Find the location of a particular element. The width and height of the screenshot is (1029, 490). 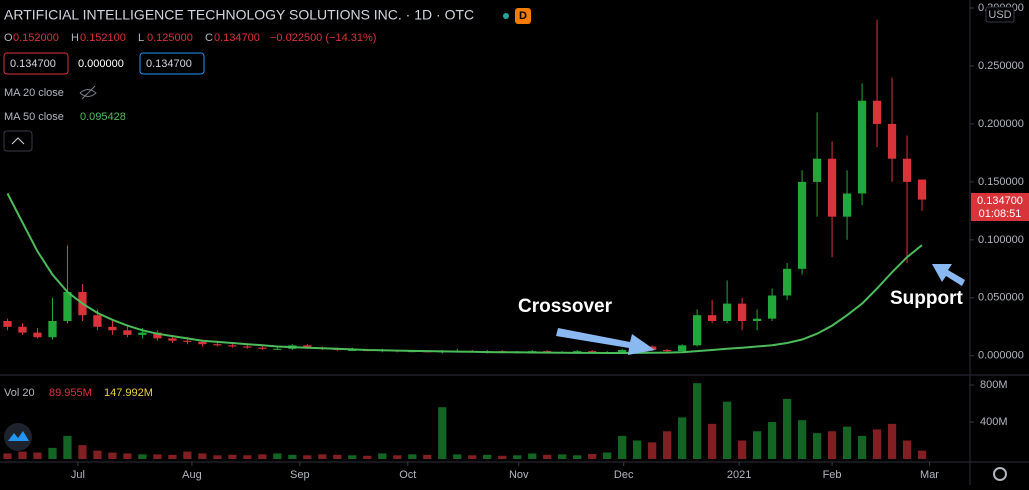

interval-badge is located at coordinates (523, 16).